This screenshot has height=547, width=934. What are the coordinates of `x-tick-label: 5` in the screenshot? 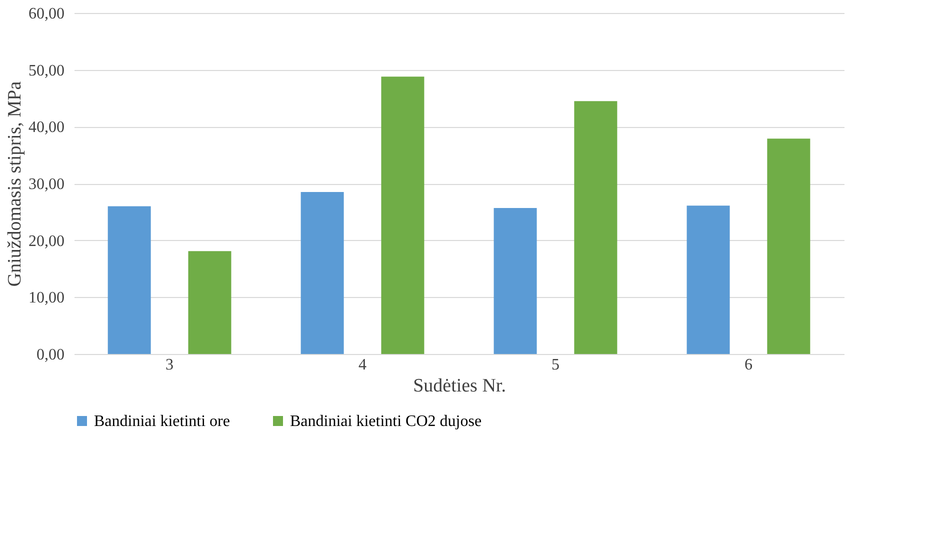 It's located at (555, 365).